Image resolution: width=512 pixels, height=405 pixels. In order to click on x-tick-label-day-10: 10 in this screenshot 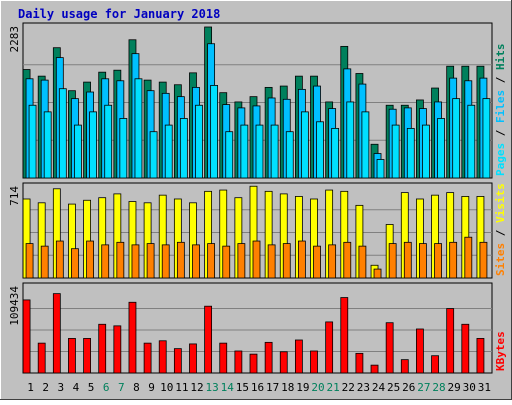, I will do `click(166, 387)`.